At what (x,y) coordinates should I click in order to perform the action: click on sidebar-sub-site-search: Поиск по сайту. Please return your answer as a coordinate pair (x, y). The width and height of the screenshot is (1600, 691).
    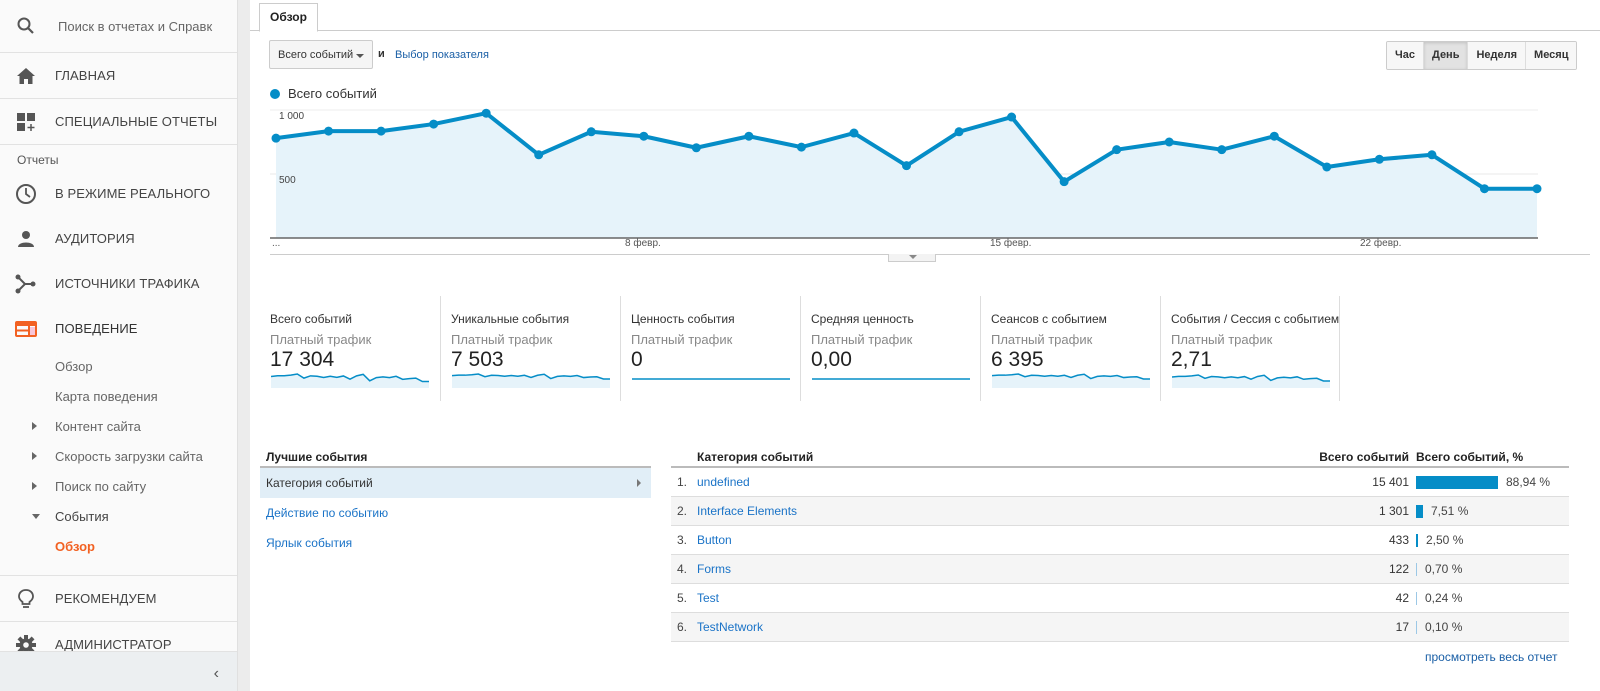
    Looking at the image, I should click on (118, 486).